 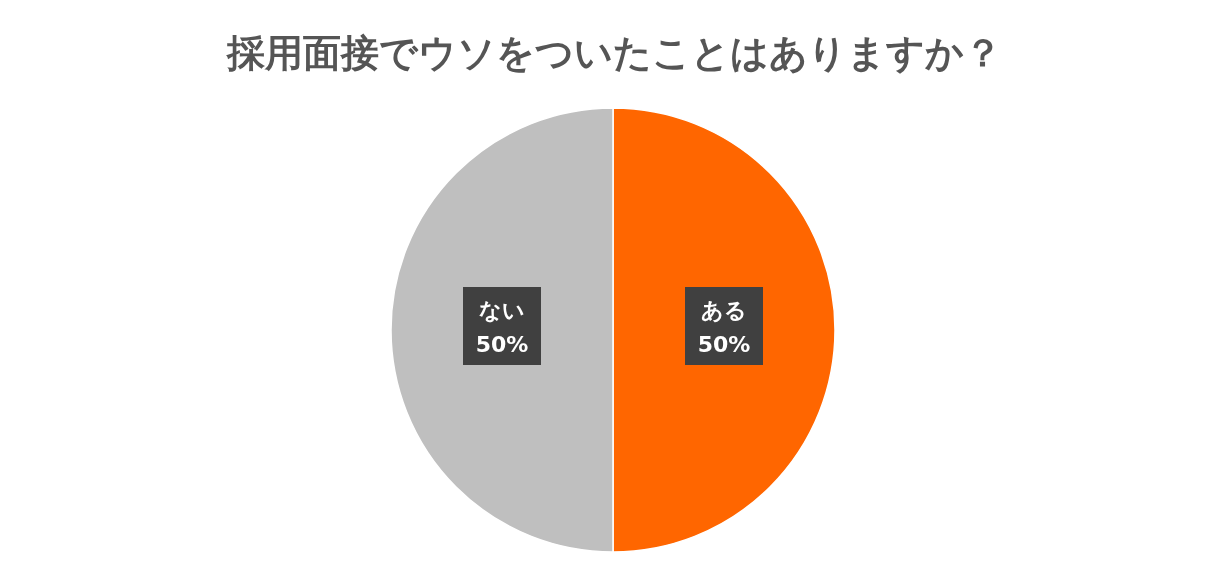 What do you see at coordinates (613, 53) in the screenshot?
I see `chart-title: 採用面接でウソをついたことはありますか？` at bounding box center [613, 53].